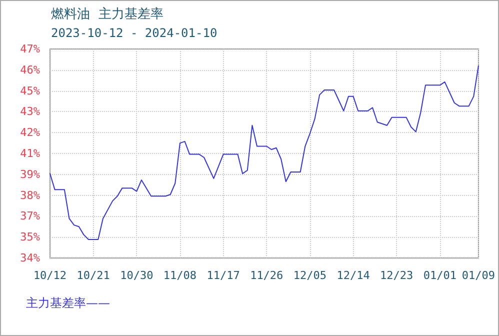 The height and width of the screenshot is (336, 499). What do you see at coordinates (30, 133) in the screenshot?
I see `y-tick-label: 42%` at bounding box center [30, 133].